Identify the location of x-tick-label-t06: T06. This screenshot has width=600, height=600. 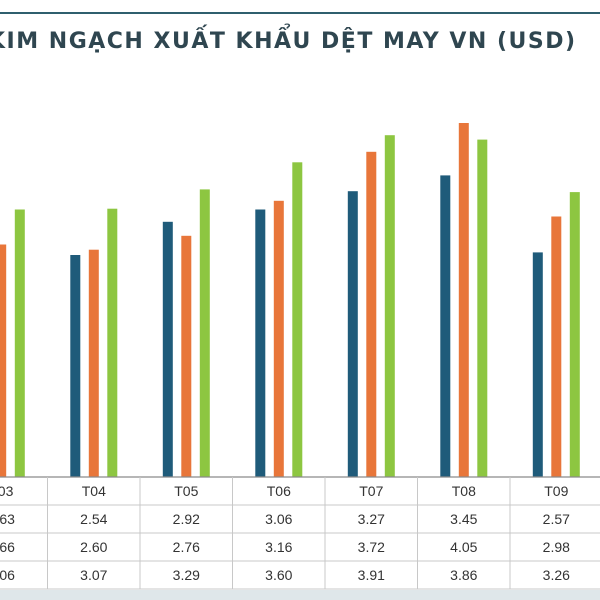
(279, 491).